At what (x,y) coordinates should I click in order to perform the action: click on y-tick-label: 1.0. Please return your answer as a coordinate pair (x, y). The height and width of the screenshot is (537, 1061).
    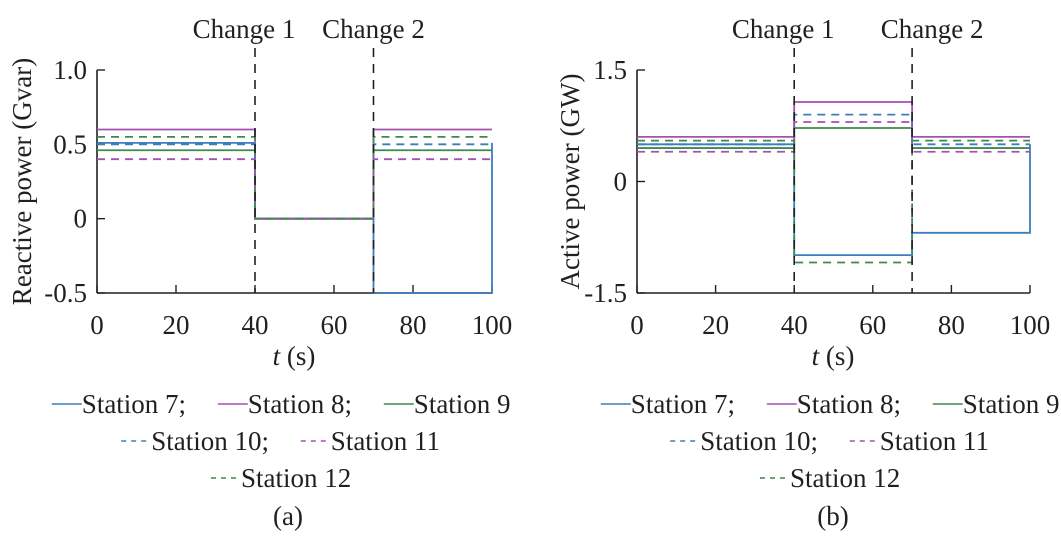
    Looking at the image, I should click on (70, 70).